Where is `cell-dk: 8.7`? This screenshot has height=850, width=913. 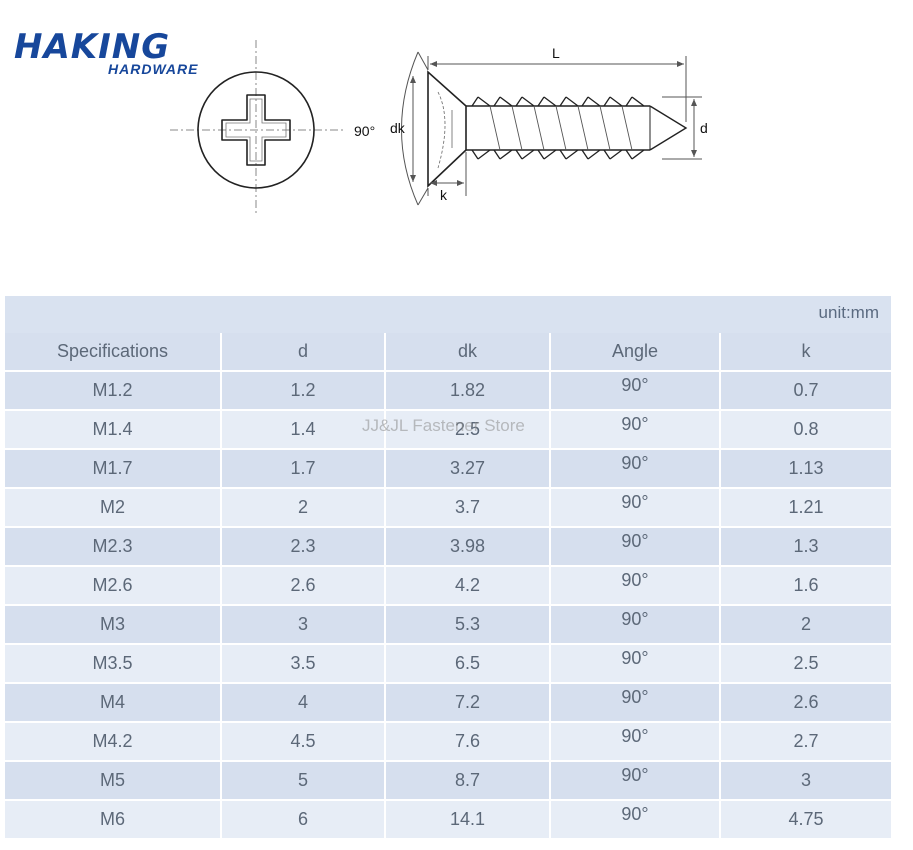 cell-dk: 8.7 is located at coordinates (468, 781).